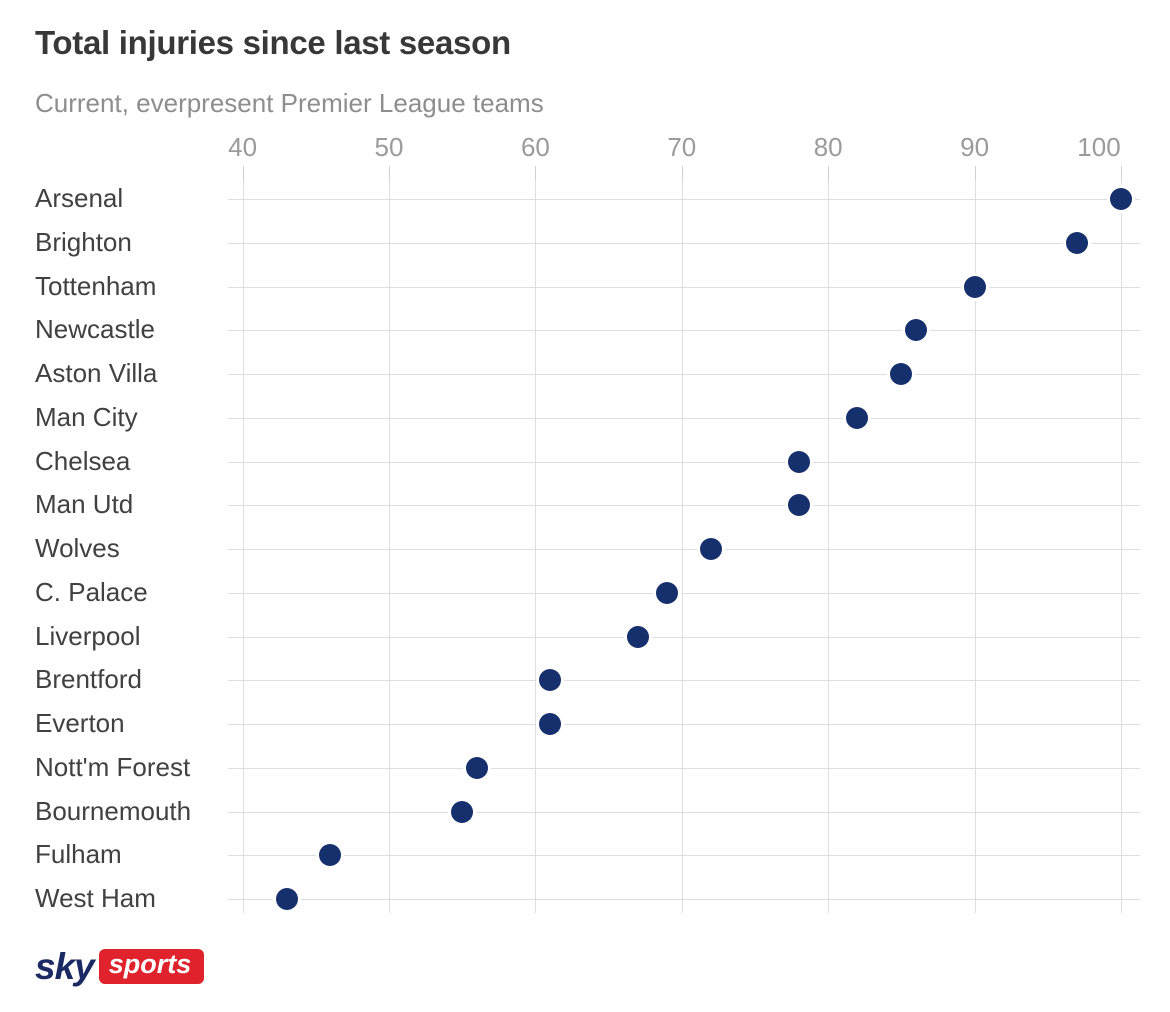 This screenshot has width=1170, height=1012. What do you see at coordinates (711, 549) in the screenshot?
I see `data-dot-wolves` at bounding box center [711, 549].